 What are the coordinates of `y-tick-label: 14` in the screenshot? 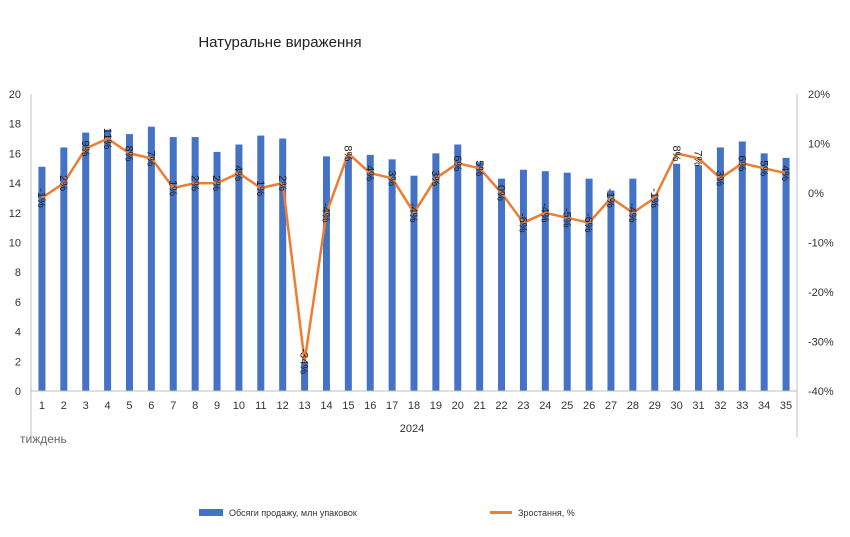 It's located at (15, 184).